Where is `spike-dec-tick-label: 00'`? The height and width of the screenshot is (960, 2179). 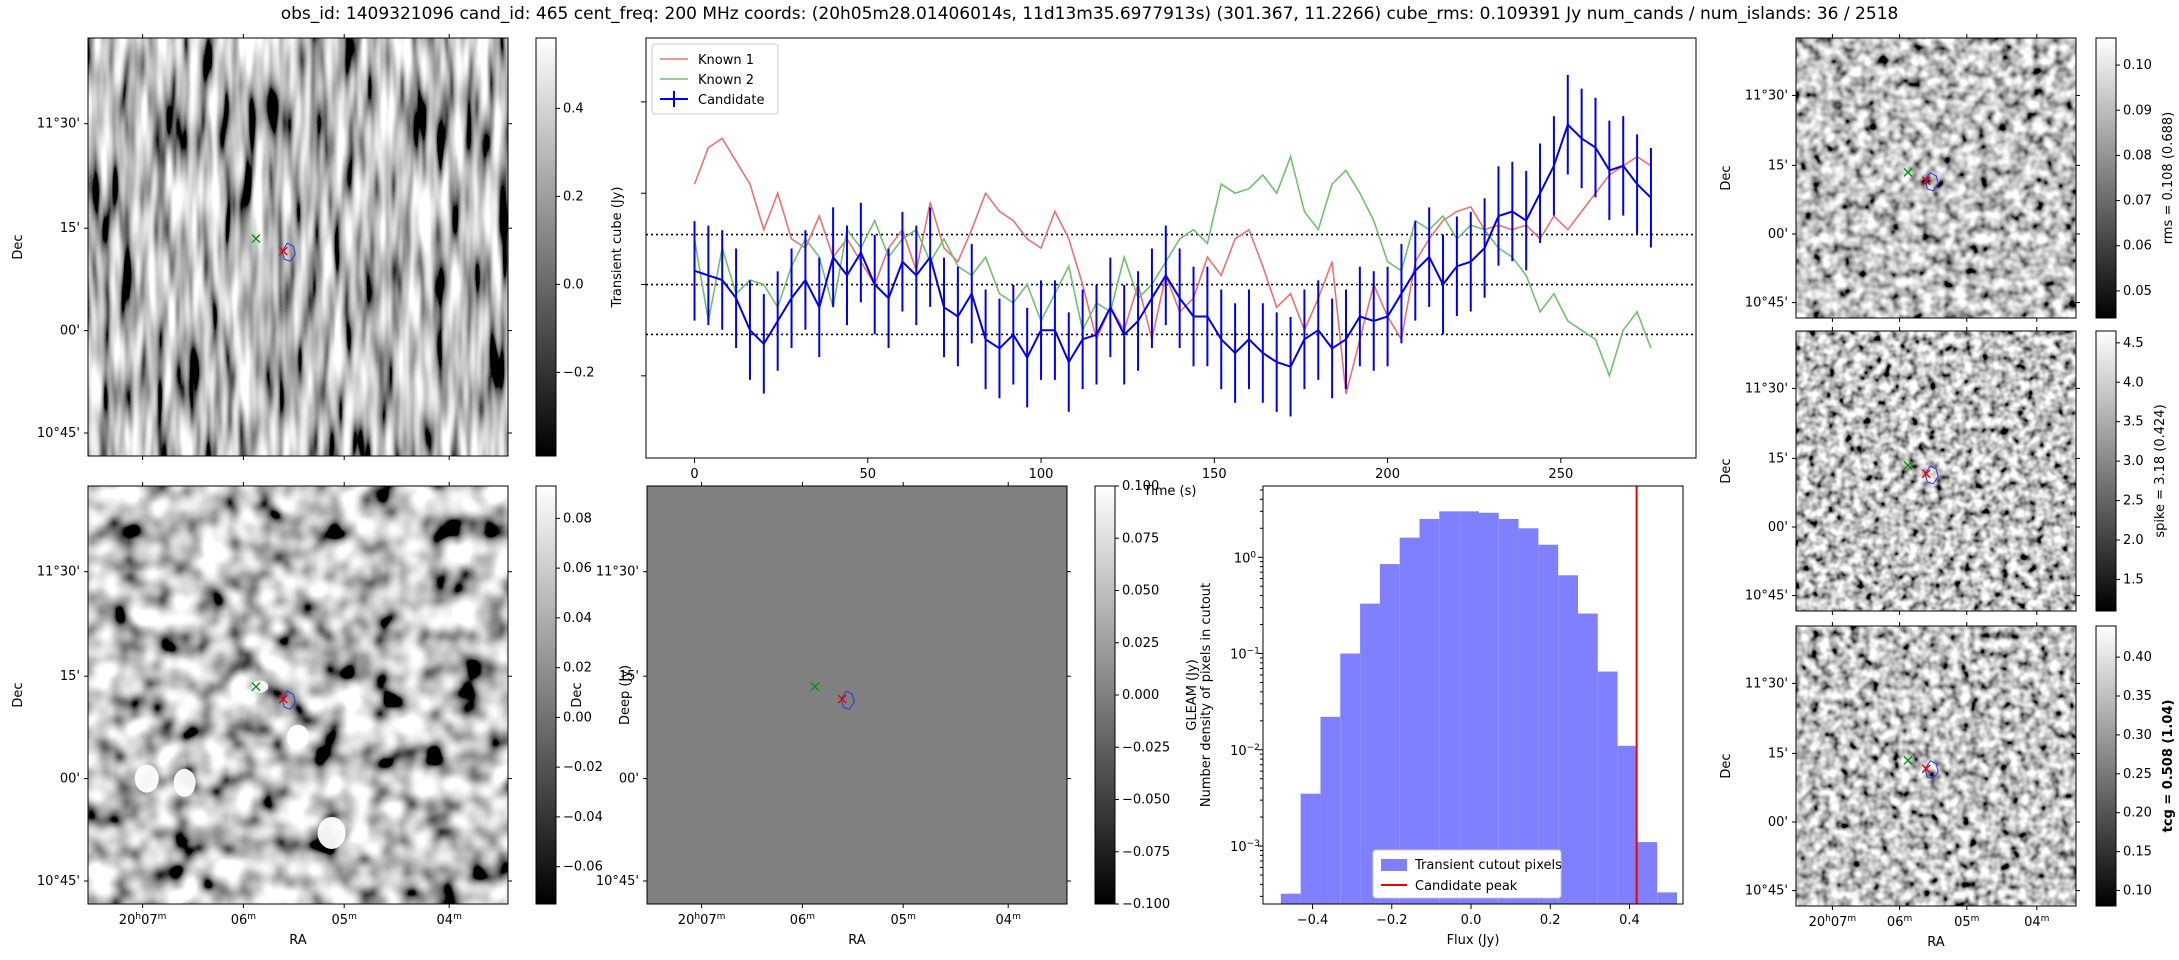 spike-dec-tick-label: 00' is located at coordinates (1778, 527).